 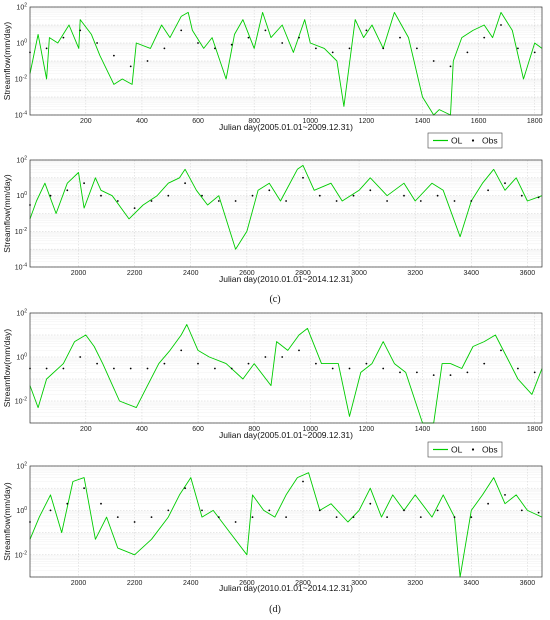 I want to click on x-tick-label: 400, so click(x=142, y=121).